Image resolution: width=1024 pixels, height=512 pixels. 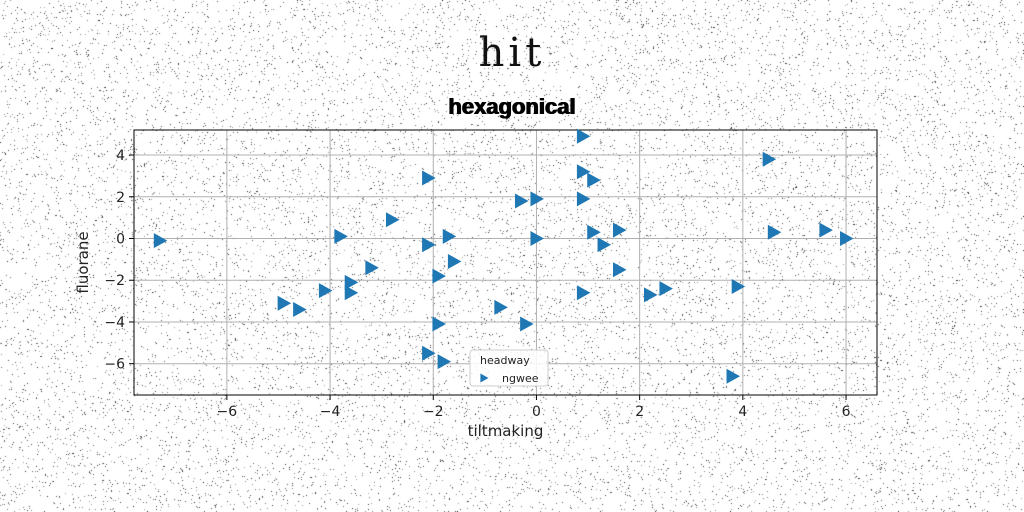 I want to click on y-axis-label: fluorane, so click(x=83, y=262).